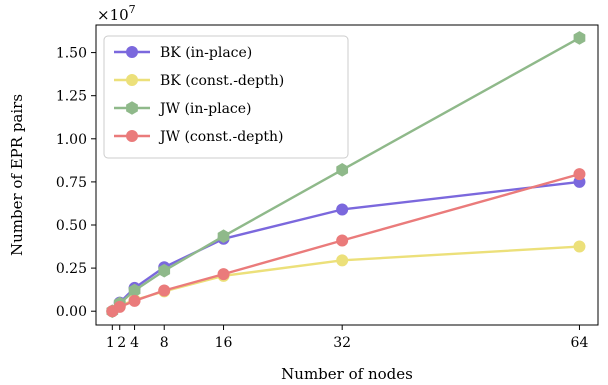 This screenshot has width=608, height=385. What do you see at coordinates (580, 343) in the screenshot?
I see `x-tick-label: 64` at bounding box center [580, 343].